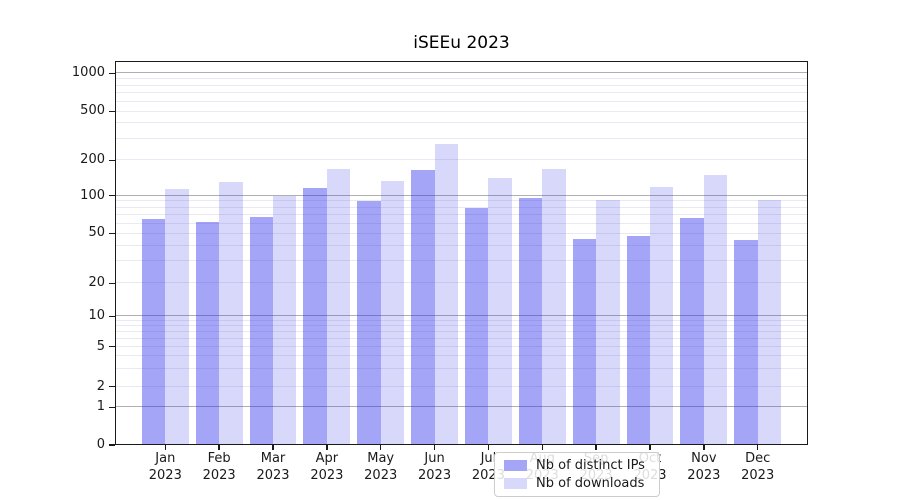 This screenshot has height=500, width=900. I want to click on bar-nb-of-distinct-ips-jan, so click(153, 332).